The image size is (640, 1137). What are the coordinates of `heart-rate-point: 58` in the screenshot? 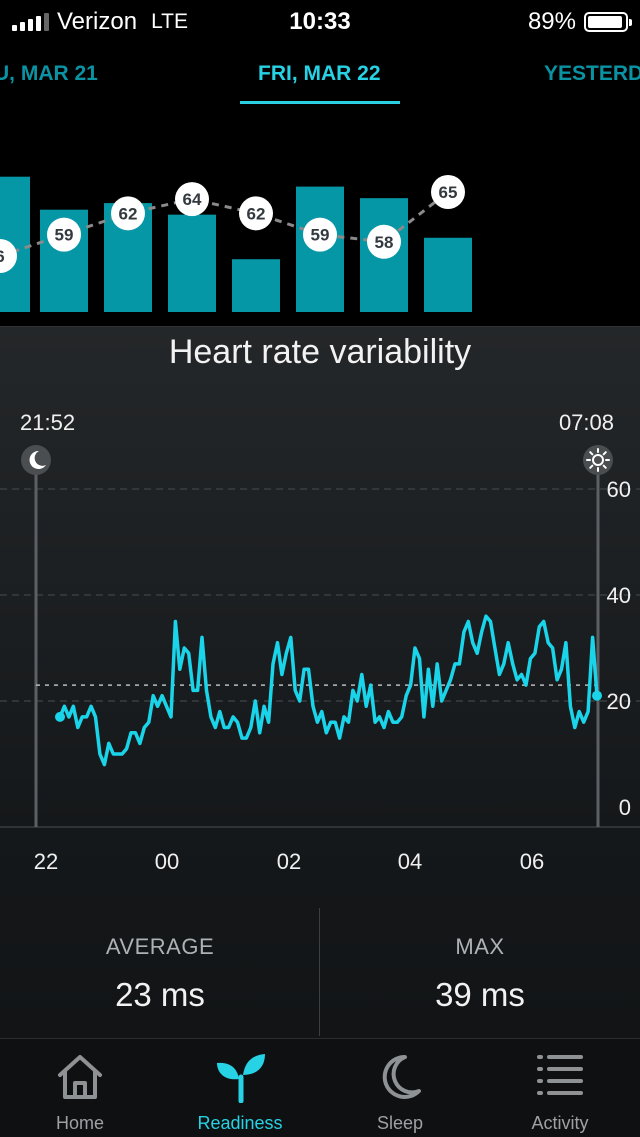 It's located at (384, 241).